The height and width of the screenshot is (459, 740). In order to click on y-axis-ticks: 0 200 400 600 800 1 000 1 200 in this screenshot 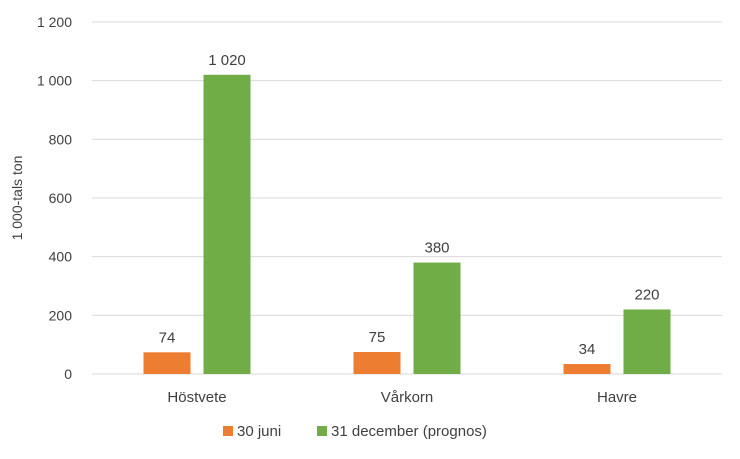, I will do `click(54, 198)`.